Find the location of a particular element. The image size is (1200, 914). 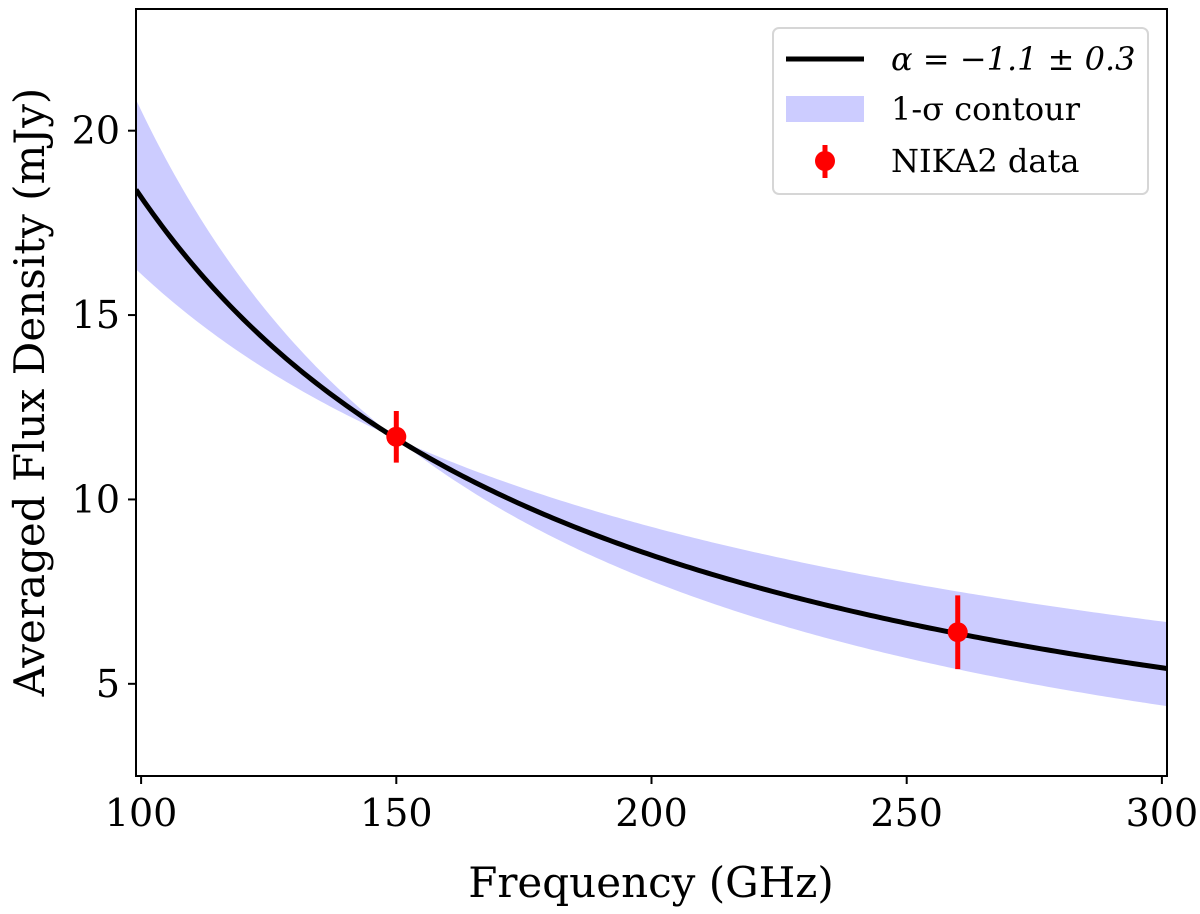

y-tick-label: 20 is located at coordinates (96, 131).